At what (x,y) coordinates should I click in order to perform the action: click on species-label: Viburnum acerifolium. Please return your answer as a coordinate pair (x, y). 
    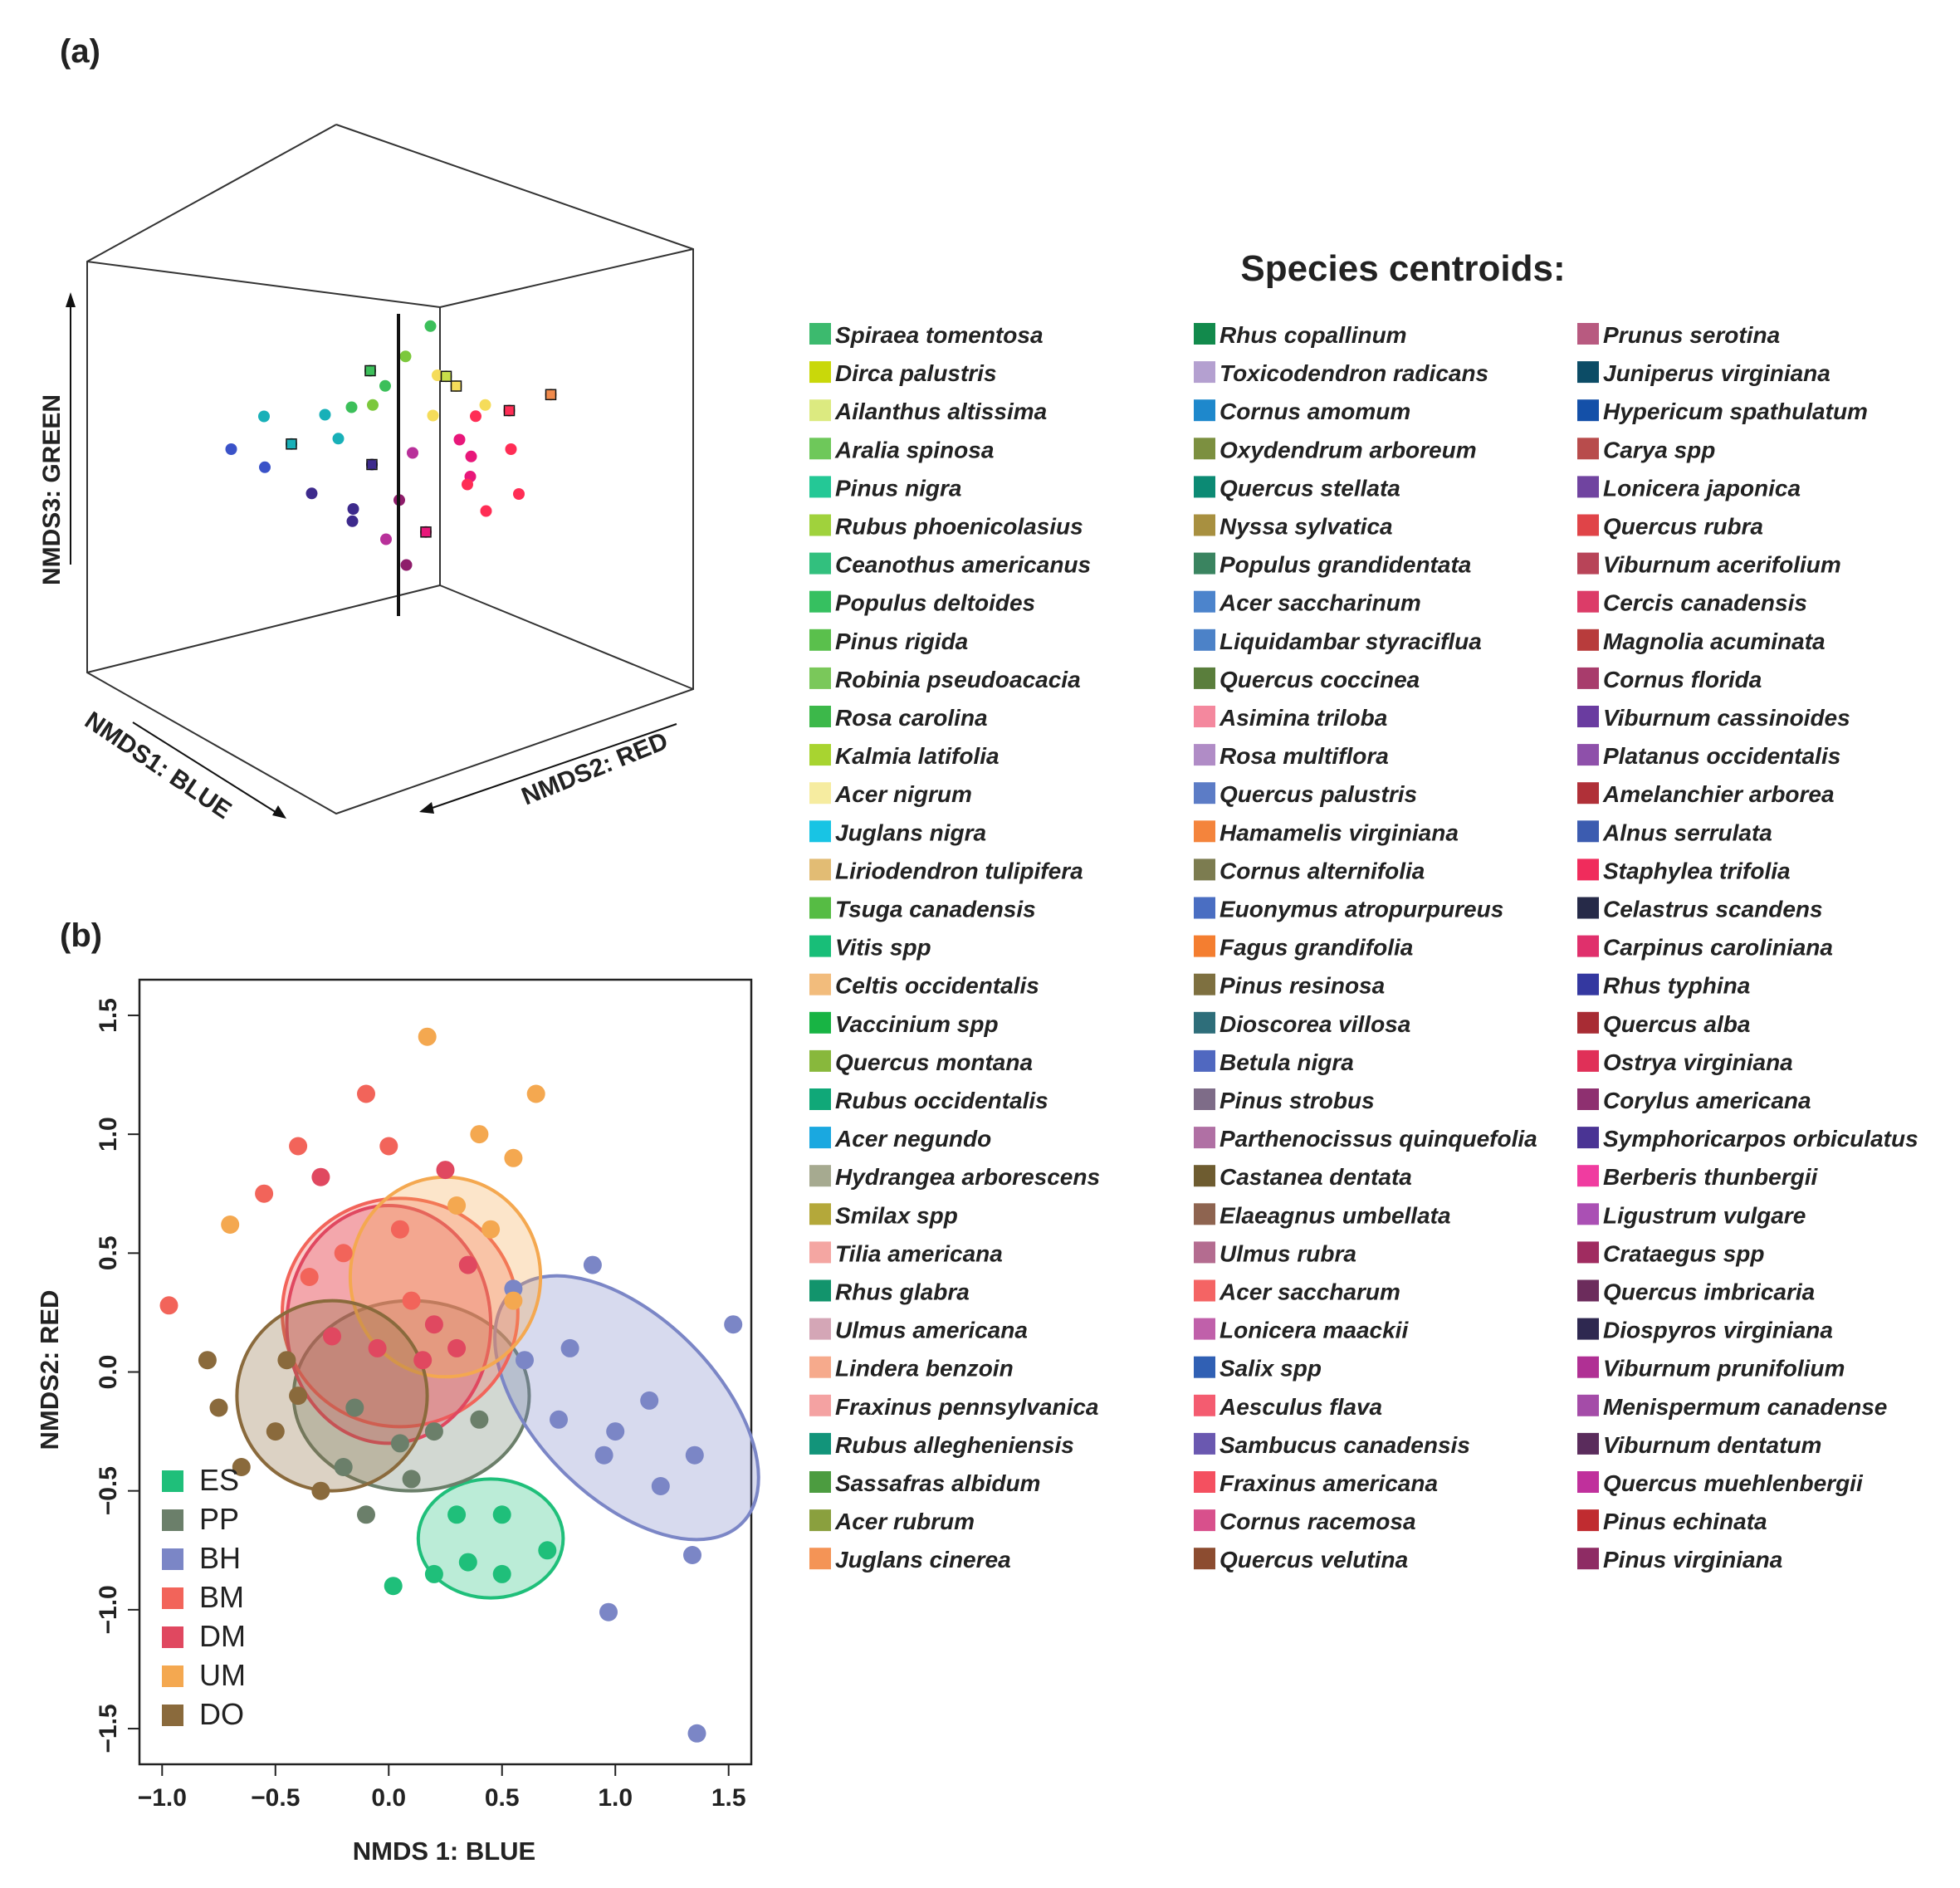
    Looking at the image, I should click on (1722, 565).